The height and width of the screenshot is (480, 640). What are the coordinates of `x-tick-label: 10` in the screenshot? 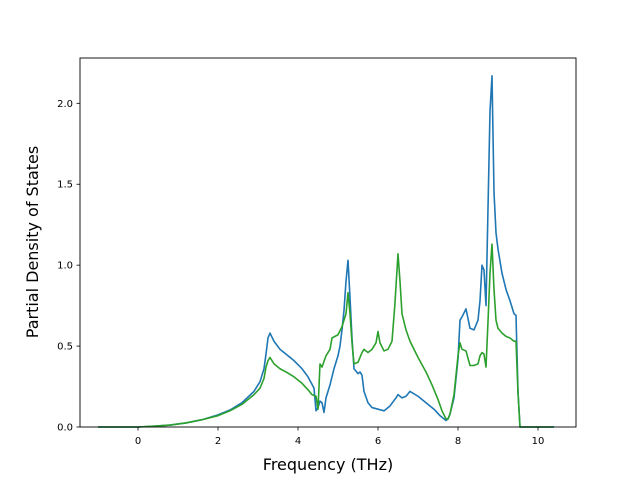 It's located at (538, 441).